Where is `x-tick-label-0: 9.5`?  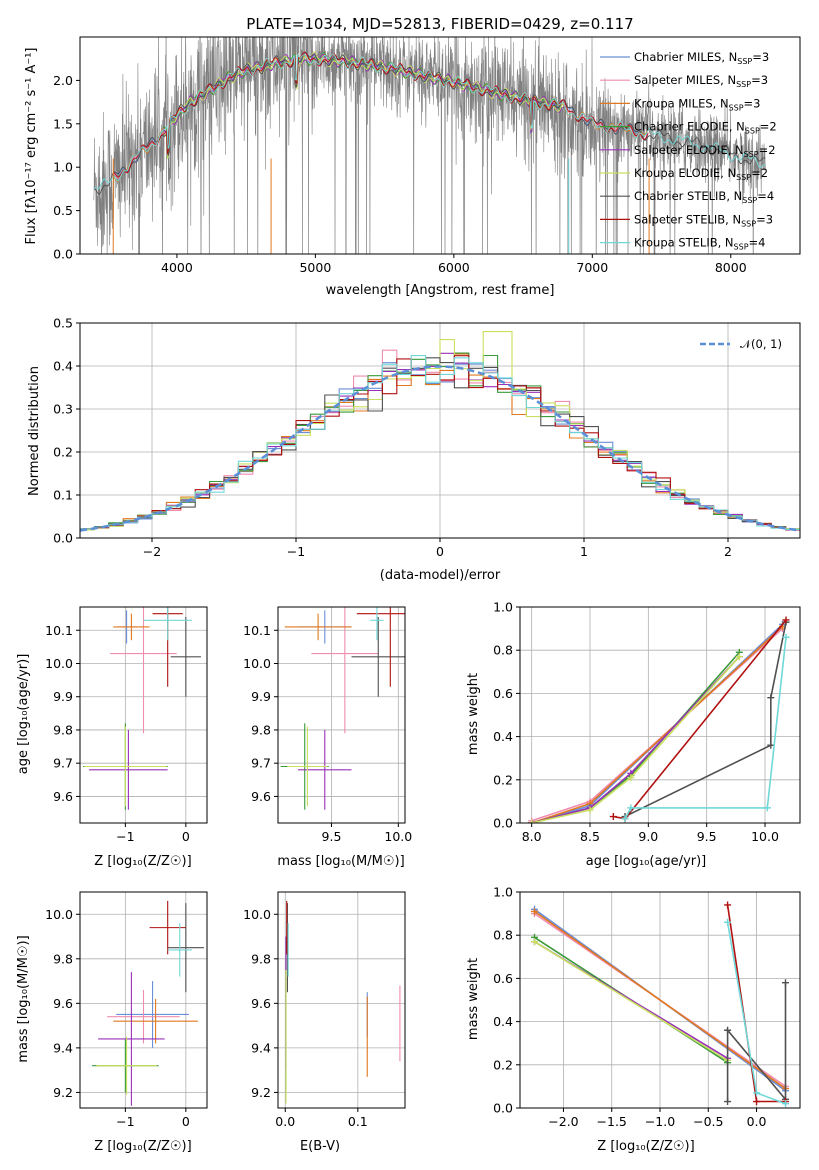 x-tick-label-0: 9.5 is located at coordinates (332, 836).